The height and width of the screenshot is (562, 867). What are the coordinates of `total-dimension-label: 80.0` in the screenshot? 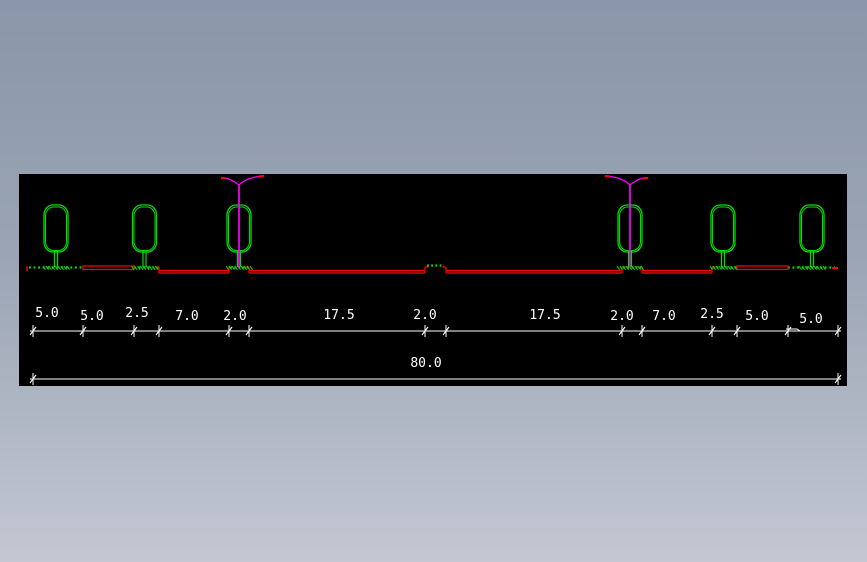 It's located at (425, 363).